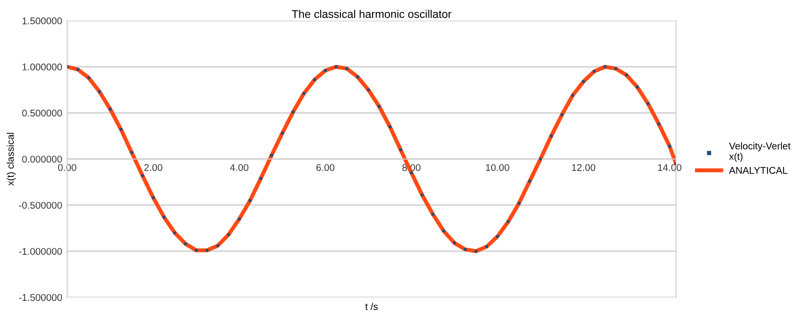 The height and width of the screenshot is (318, 800). I want to click on x-tick-label: 2.00, so click(153, 167).